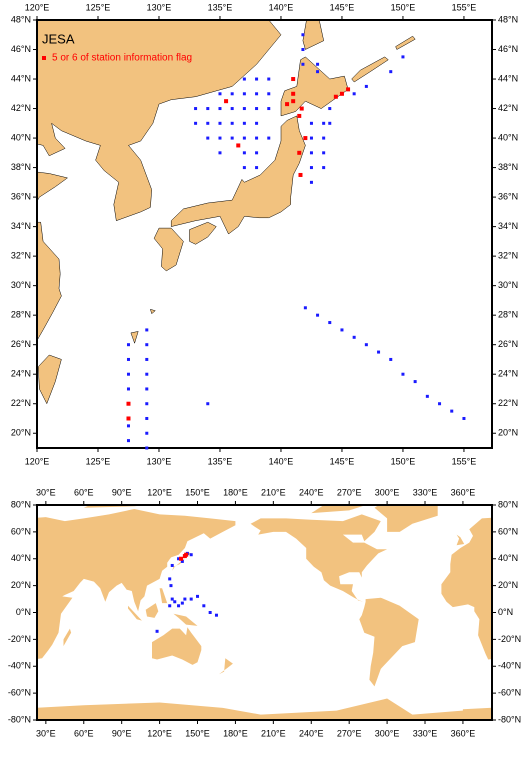 The height and width of the screenshot is (760, 529). What do you see at coordinates (508, 226) in the screenshot?
I see `y-tick-label: 34°N` at bounding box center [508, 226].